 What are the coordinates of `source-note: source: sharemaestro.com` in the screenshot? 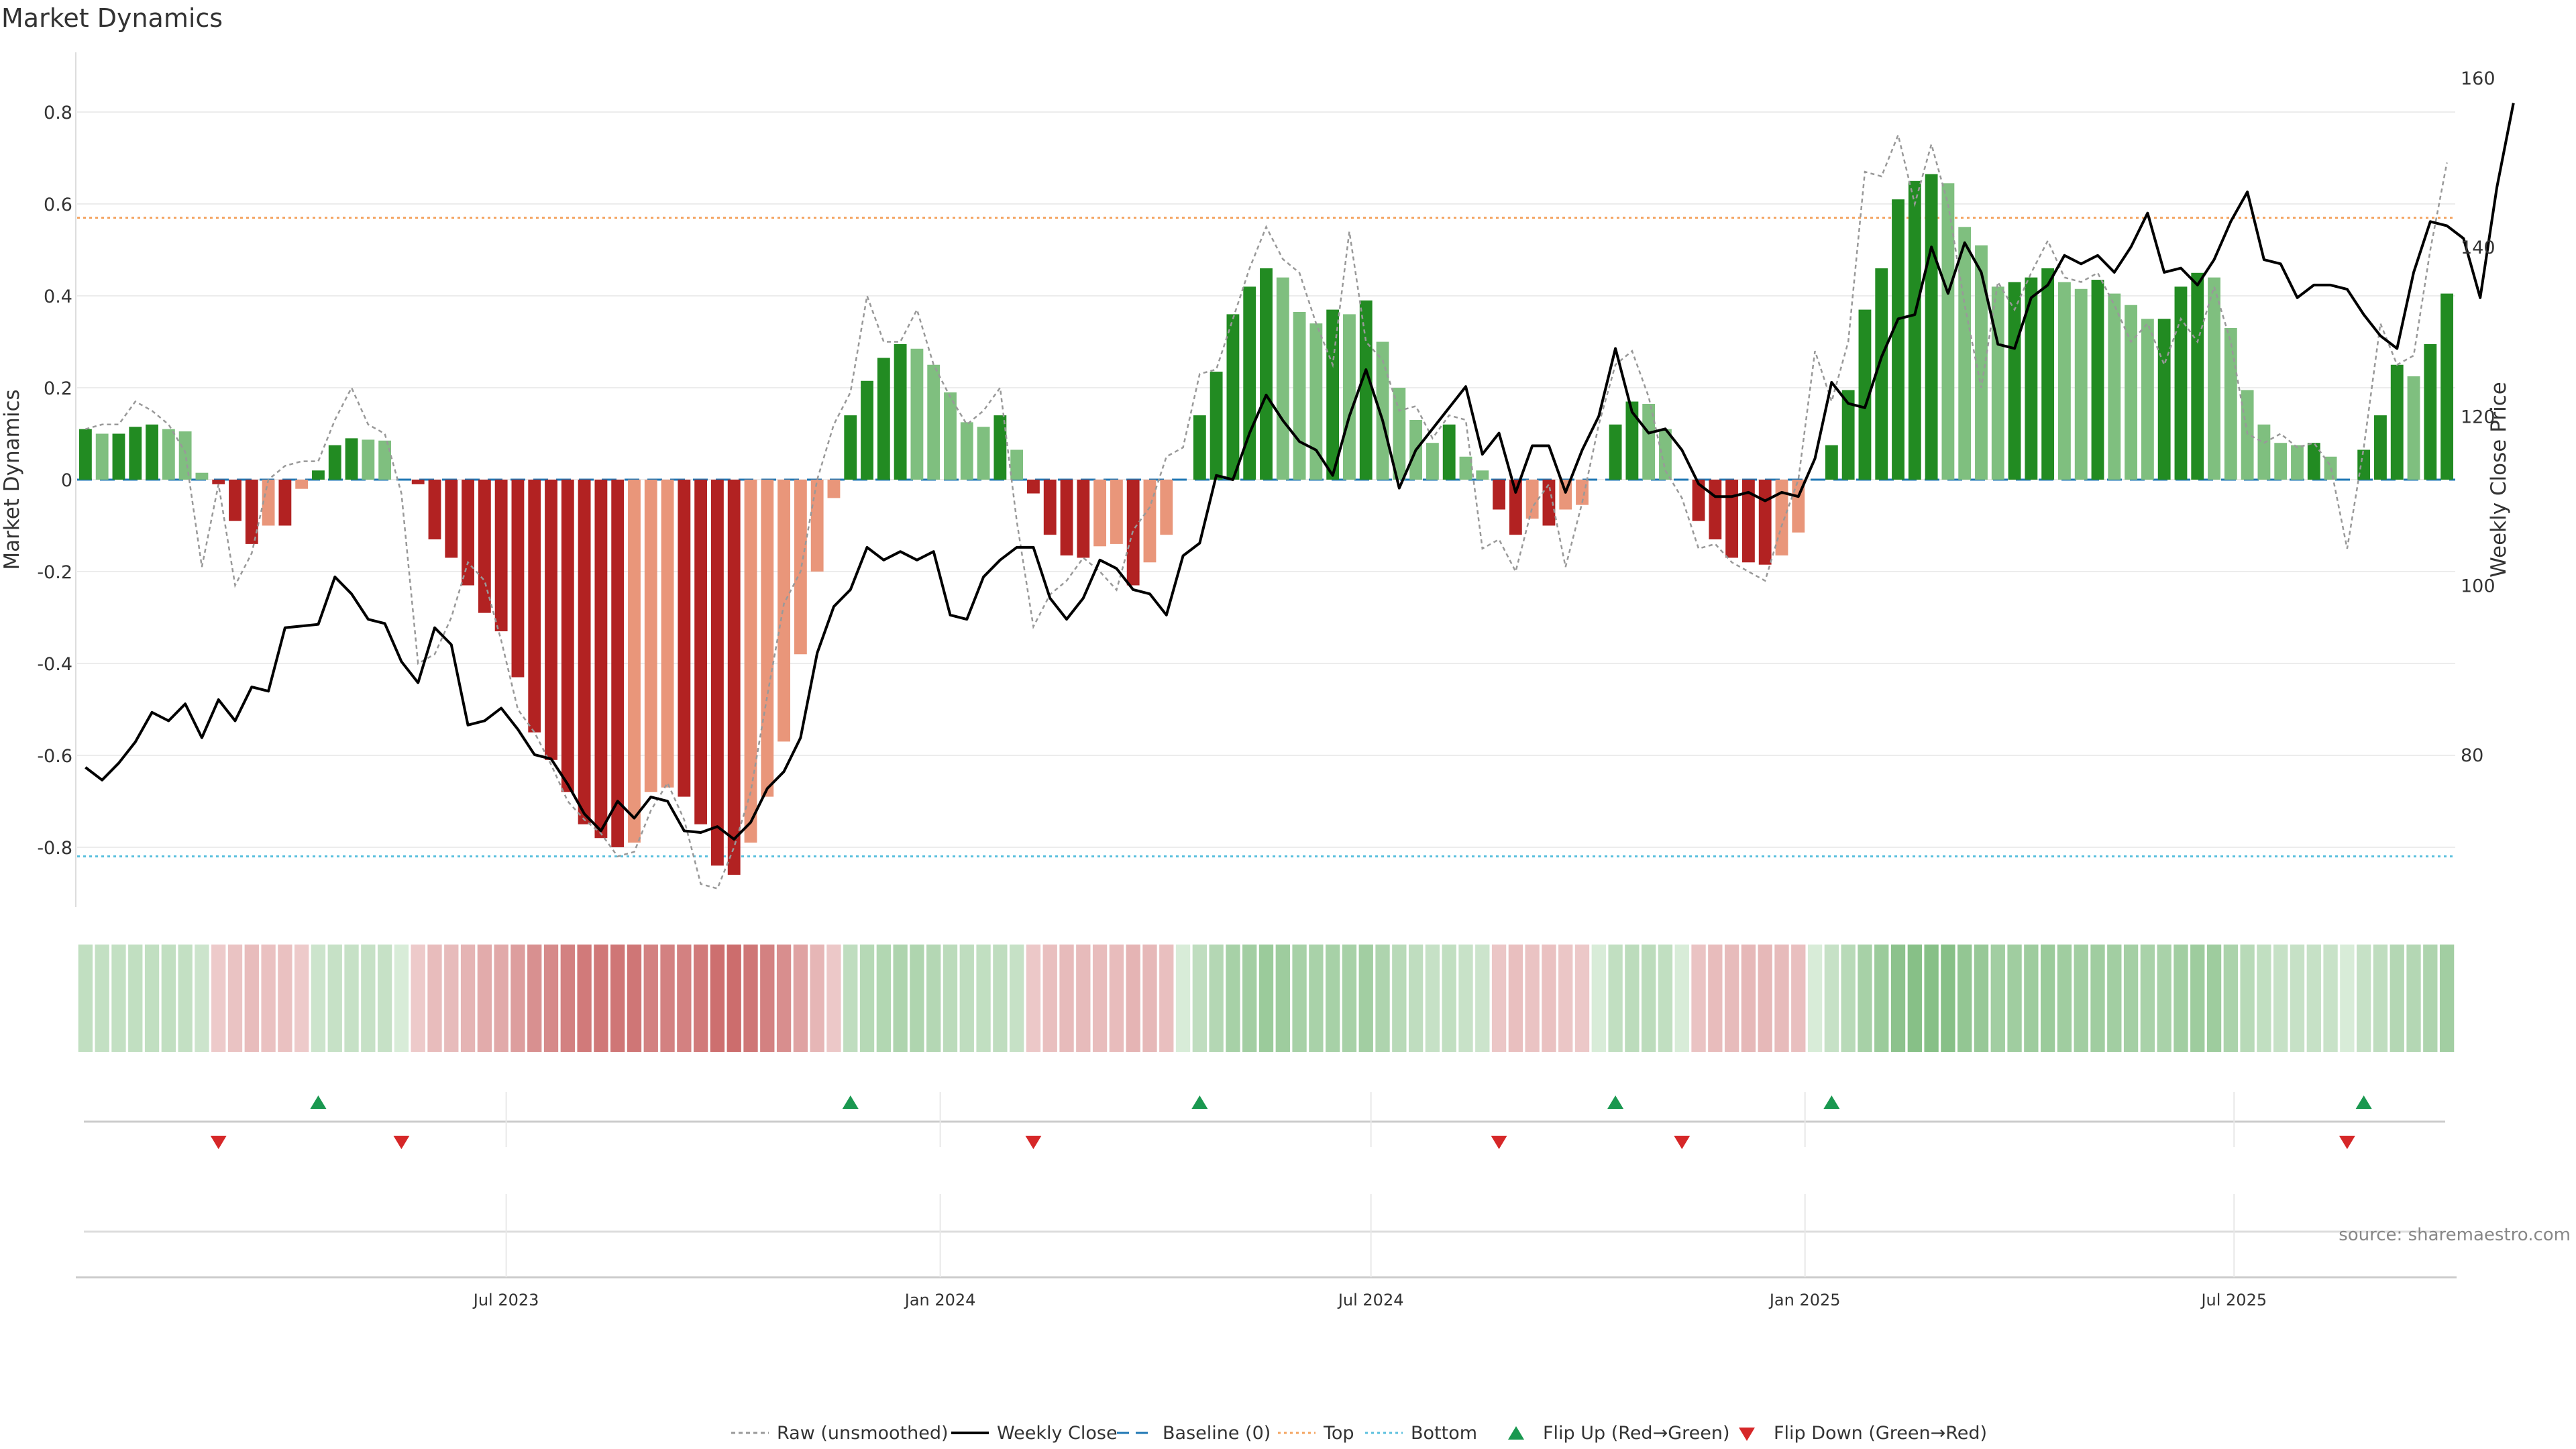 It's located at (2455, 1235).